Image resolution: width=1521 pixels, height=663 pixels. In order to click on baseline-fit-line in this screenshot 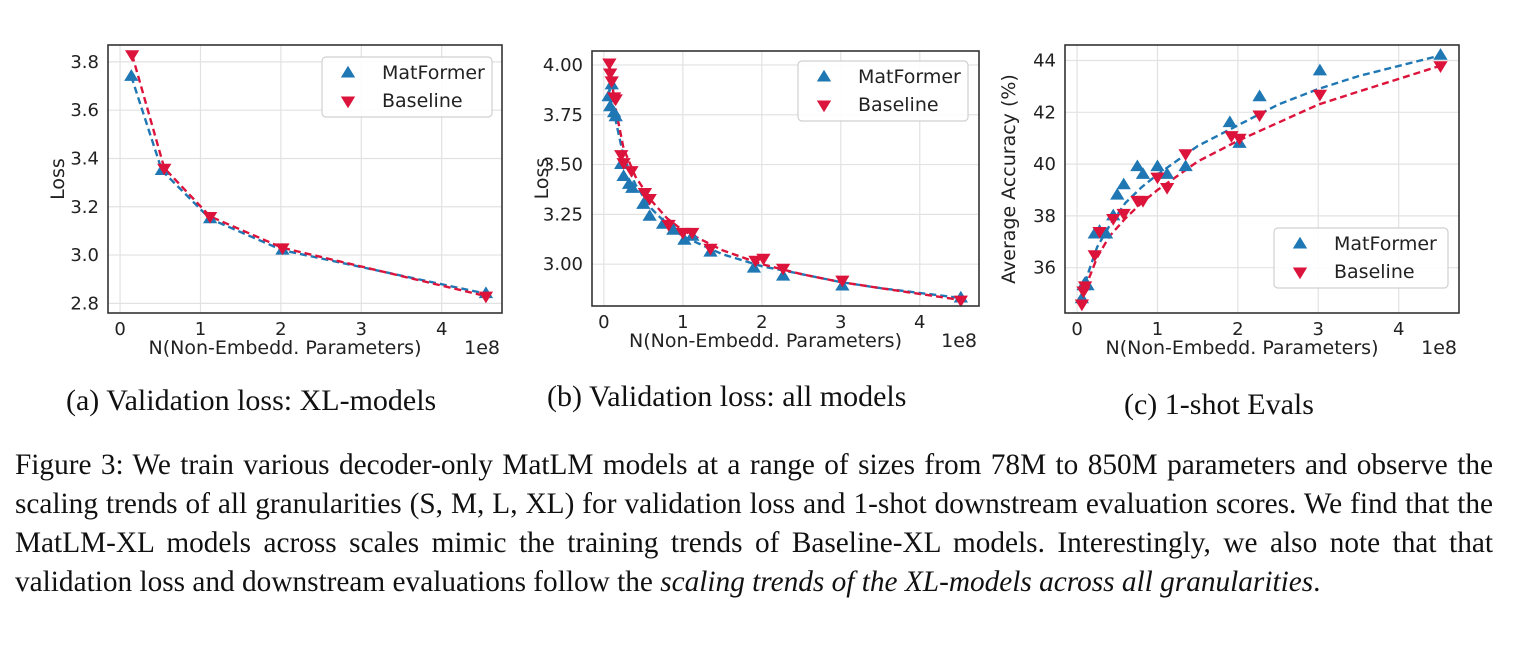, I will do `click(308, 176)`.